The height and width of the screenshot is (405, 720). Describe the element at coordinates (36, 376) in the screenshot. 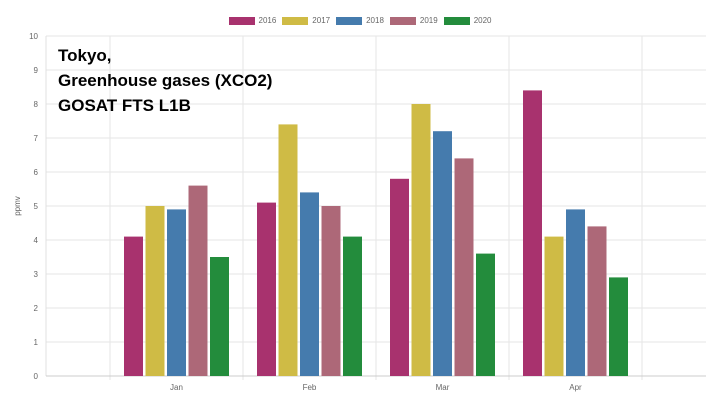

I see `y-tick-label: 0` at that location.